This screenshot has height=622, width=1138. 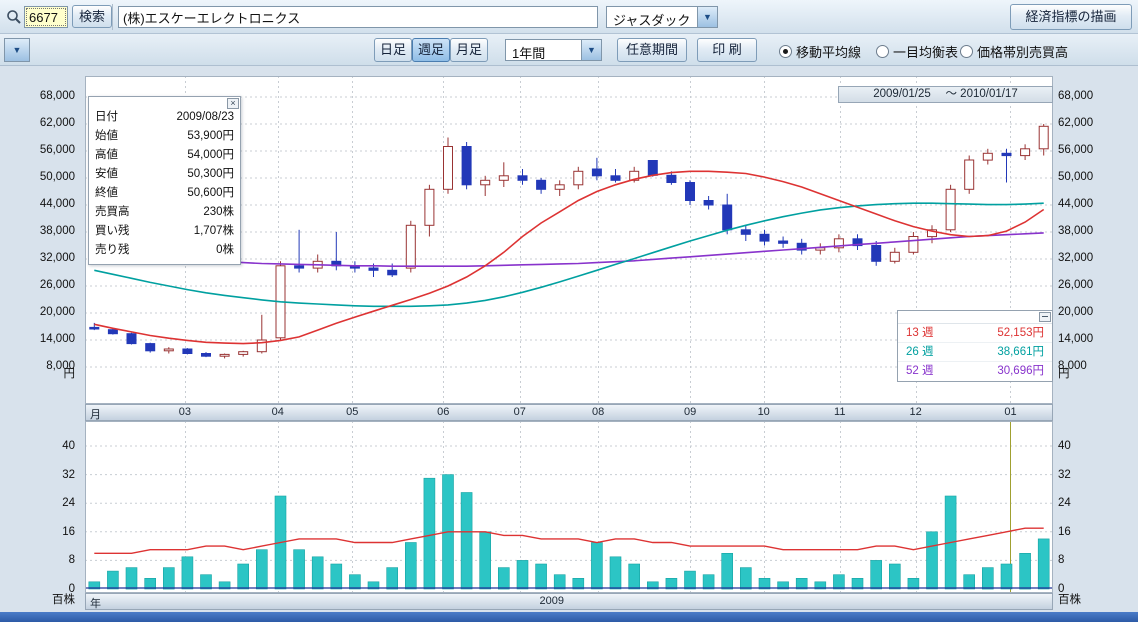 What do you see at coordinates (106, 193) in the screenshot?
I see `tooltip-label: 終値` at bounding box center [106, 193].